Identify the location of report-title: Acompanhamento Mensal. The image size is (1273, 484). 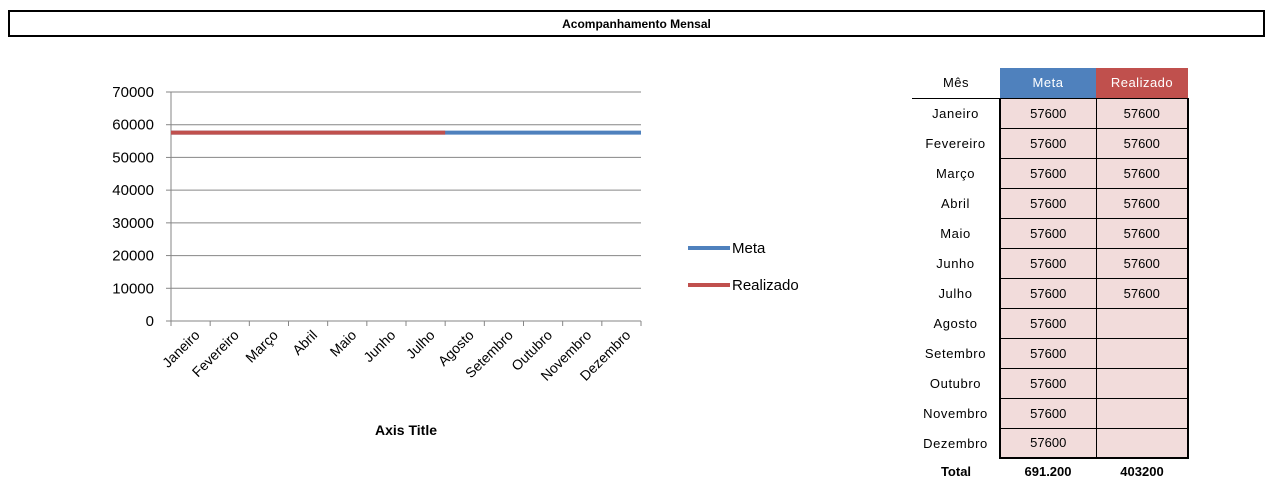
(636, 23).